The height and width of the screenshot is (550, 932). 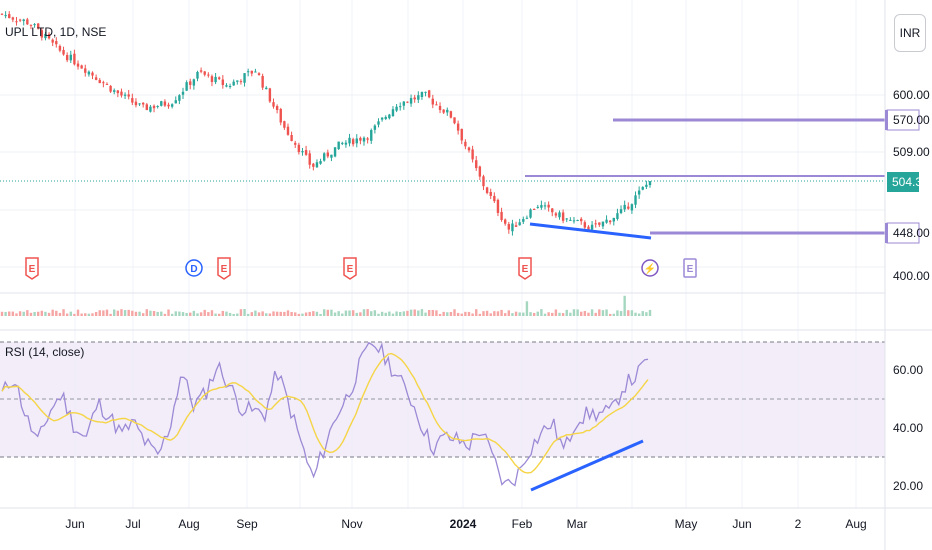 What do you see at coordinates (44, 352) in the screenshot?
I see `rsi-indicator-label: RSI (14, close)` at bounding box center [44, 352].